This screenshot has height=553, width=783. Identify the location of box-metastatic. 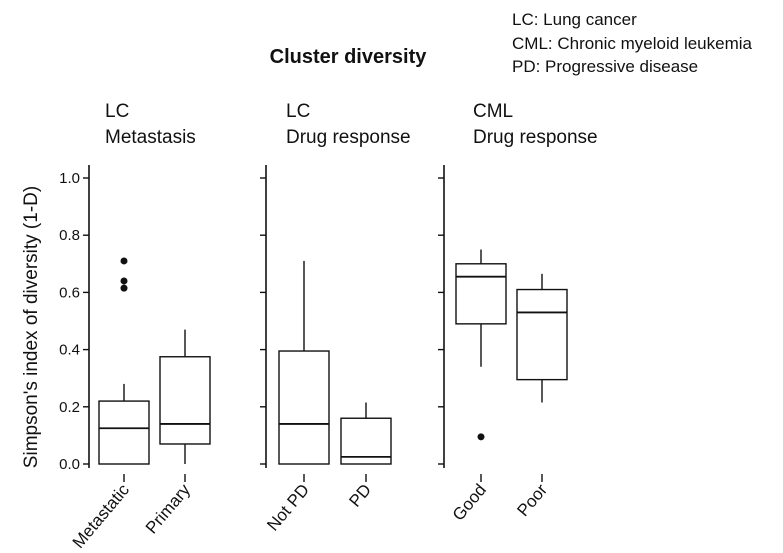
(124, 361).